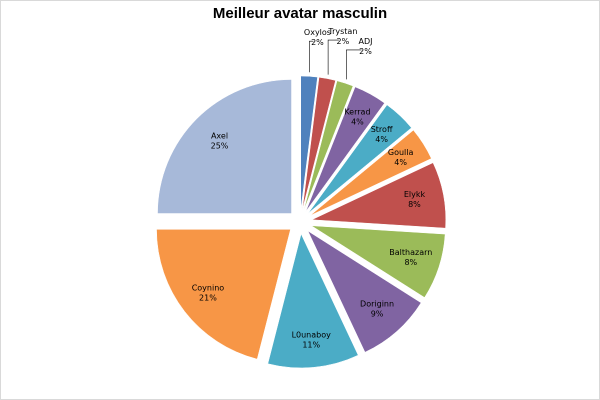 The image size is (600, 400). I want to click on slice-label-goulla: Goulla 4%, so click(401, 157).